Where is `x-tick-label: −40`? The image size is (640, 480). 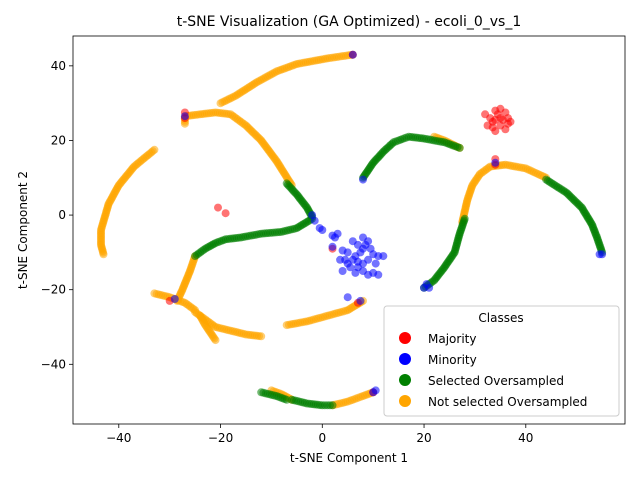
x-tick-label: −40 is located at coordinates (118, 438).